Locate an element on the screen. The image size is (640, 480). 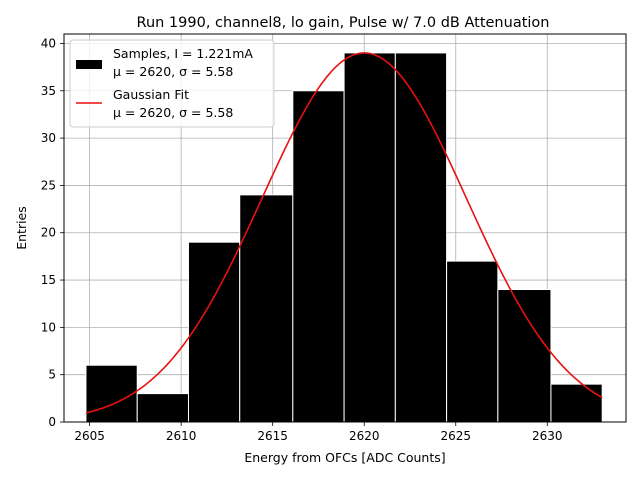
legend-samples-stats: μ = 2620, σ = 5.58 is located at coordinates (173, 71).